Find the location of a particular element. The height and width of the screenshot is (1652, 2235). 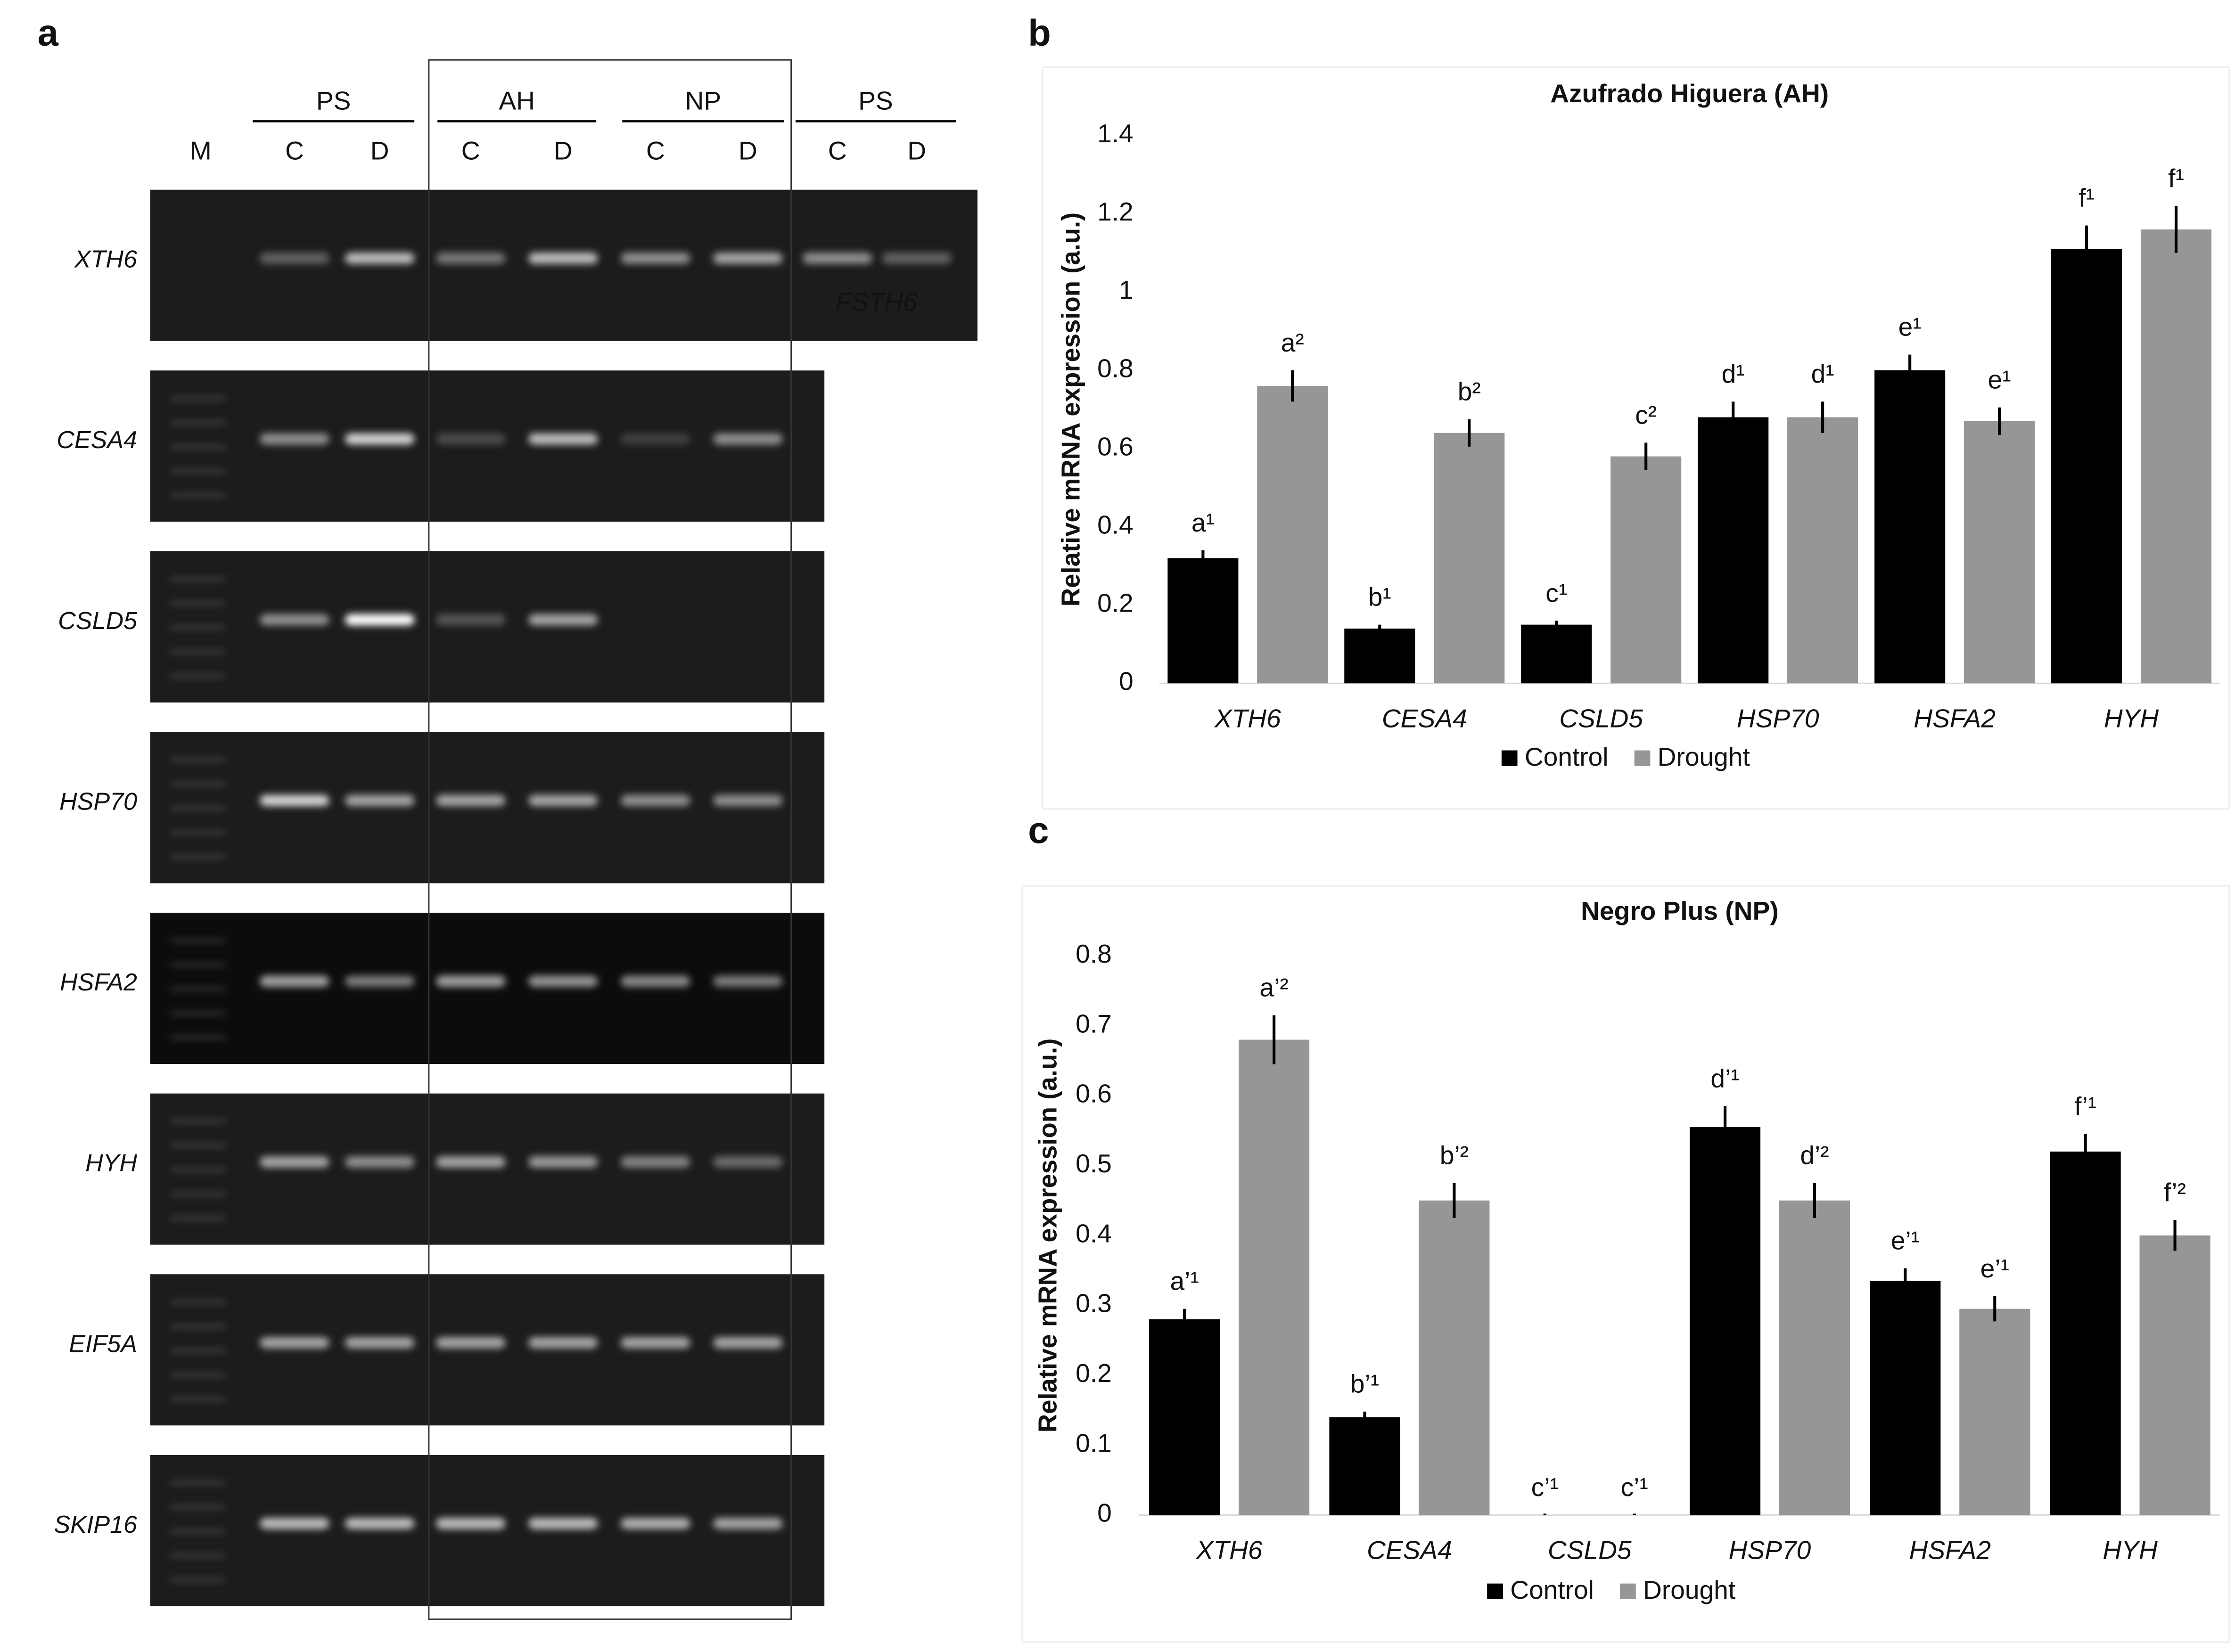

inset-label: FSTH6 is located at coordinates (876, 302).